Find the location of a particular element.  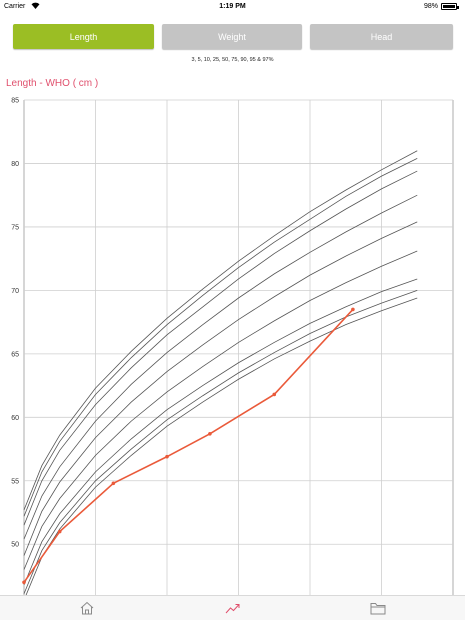

tab-length: Length is located at coordinates (83, 36).